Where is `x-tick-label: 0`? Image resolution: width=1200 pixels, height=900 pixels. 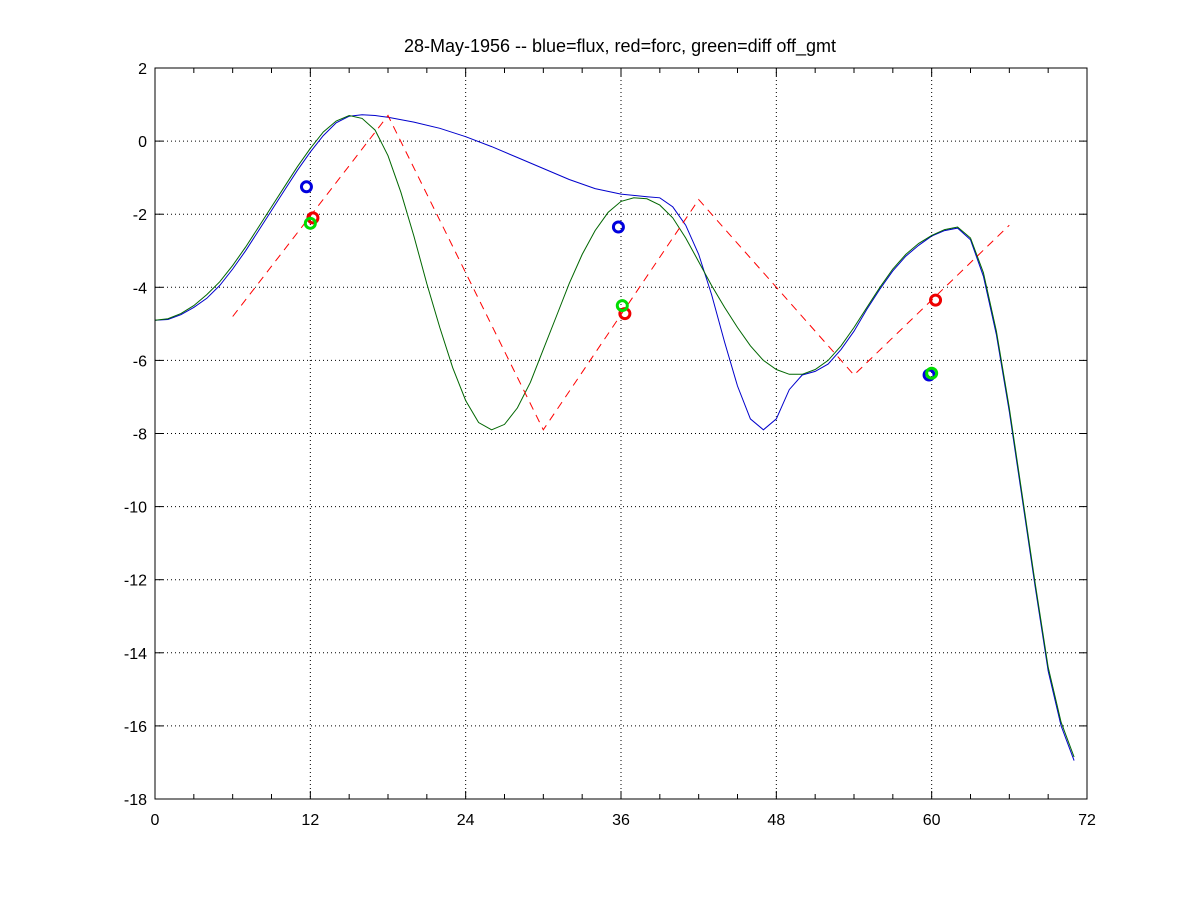 x-tick-label: 0 is located at coordinates (155, 820).